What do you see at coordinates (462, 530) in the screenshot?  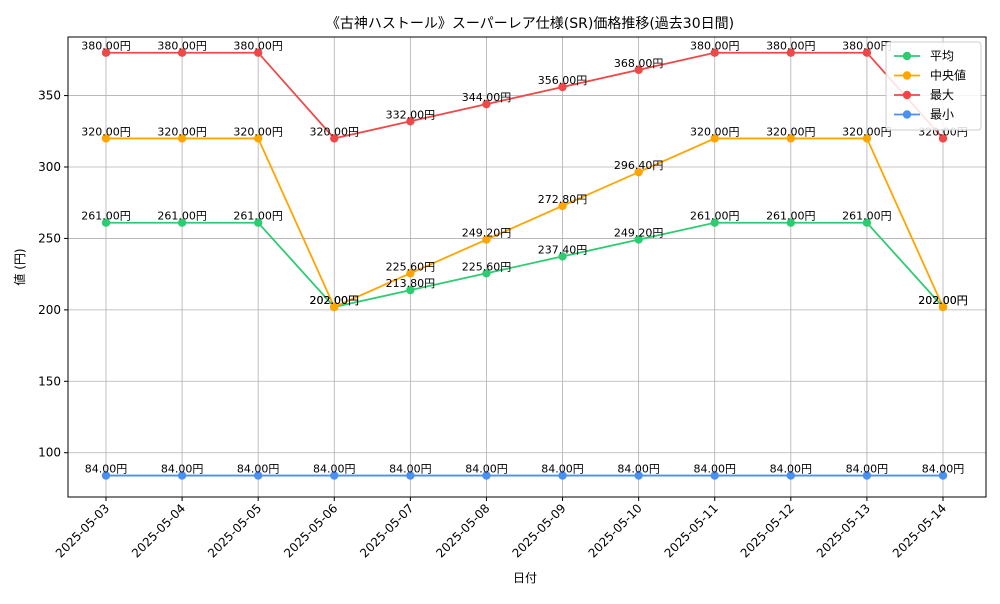 I see `x-tick-label: 2025-05-08` at bounding box center [462, 530].